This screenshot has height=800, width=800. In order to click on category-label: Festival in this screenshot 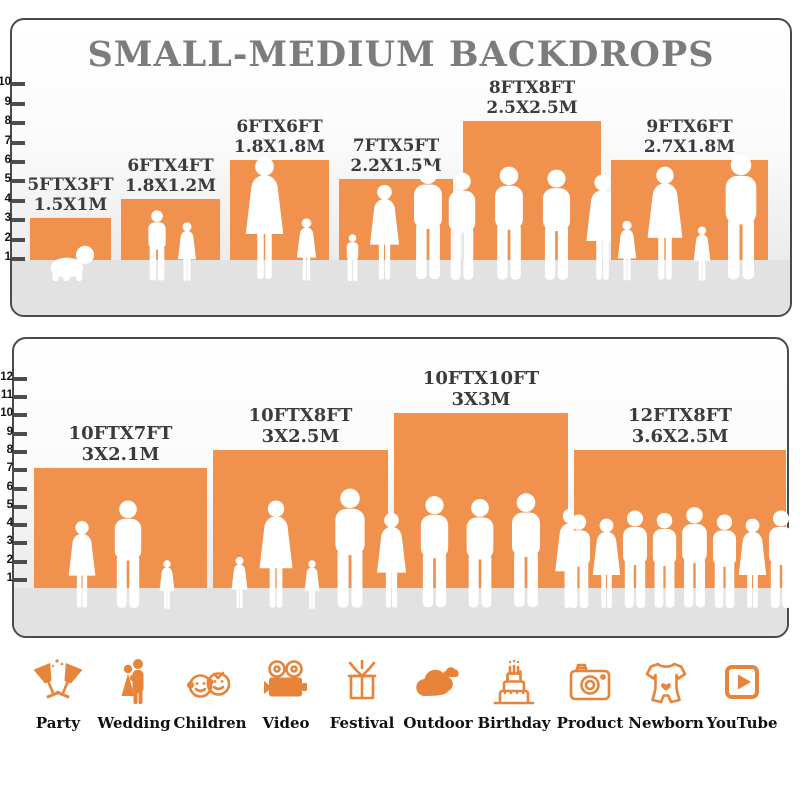, I will do `click(362, 723)`.